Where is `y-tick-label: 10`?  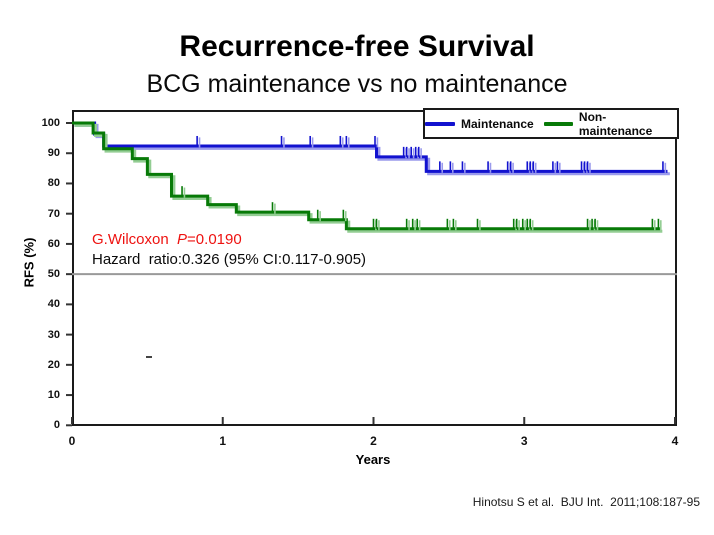 y-tick-label: 10 is located at coordinates (53, 395).